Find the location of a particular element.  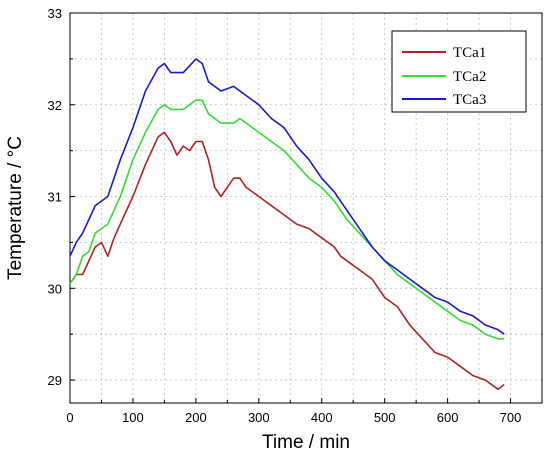

y-tick-label: 29 is located at coordinates (55, 380).